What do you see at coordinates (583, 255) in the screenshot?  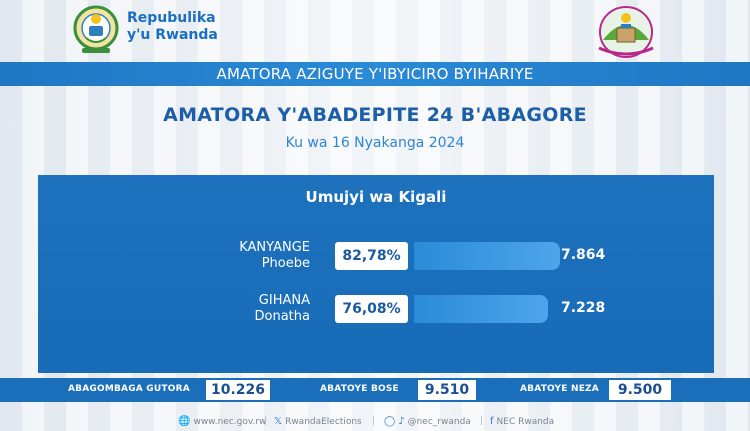 I see `candidate-votes: 7.864` at bounding box center [583, 255].